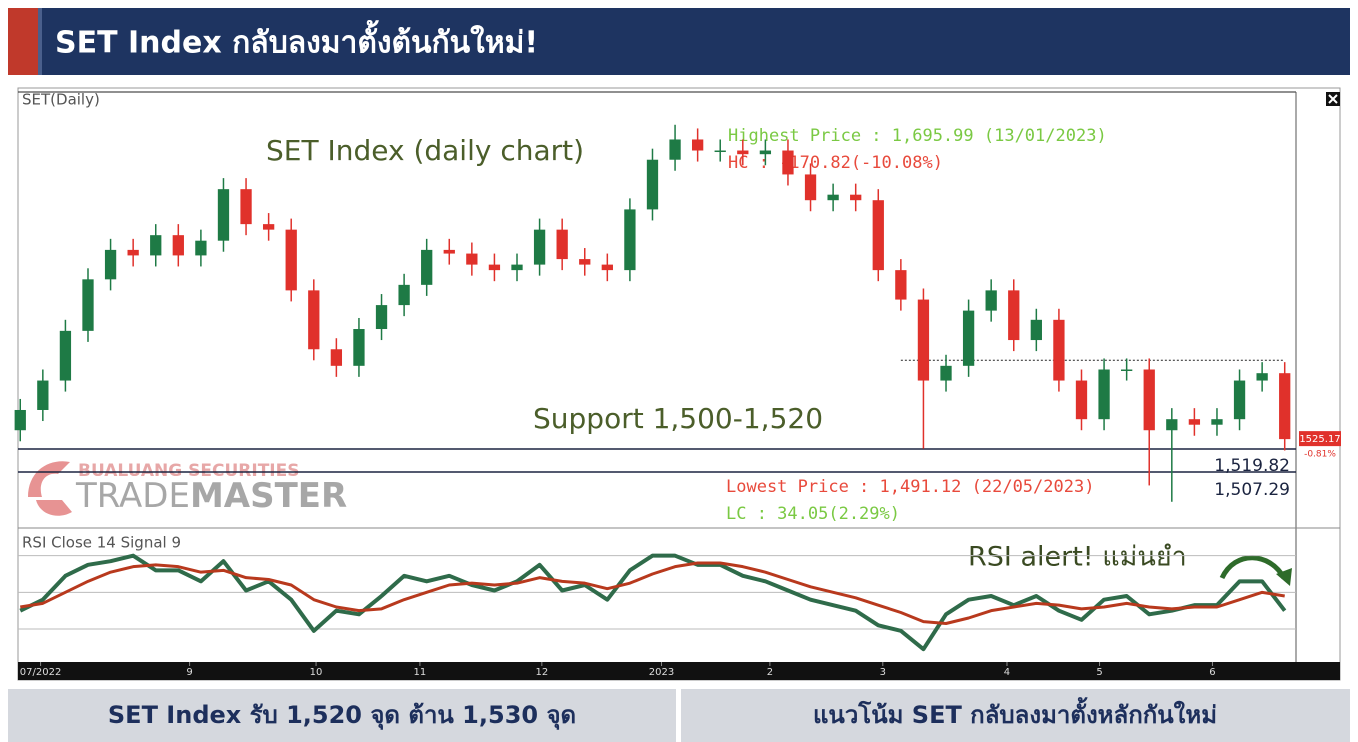 Image resolution: width=1358 pixels, height=742 pixels. Describe the element at coordinates (541, 672) in the screenshot. I see `x-tick-label: 12` at that location.